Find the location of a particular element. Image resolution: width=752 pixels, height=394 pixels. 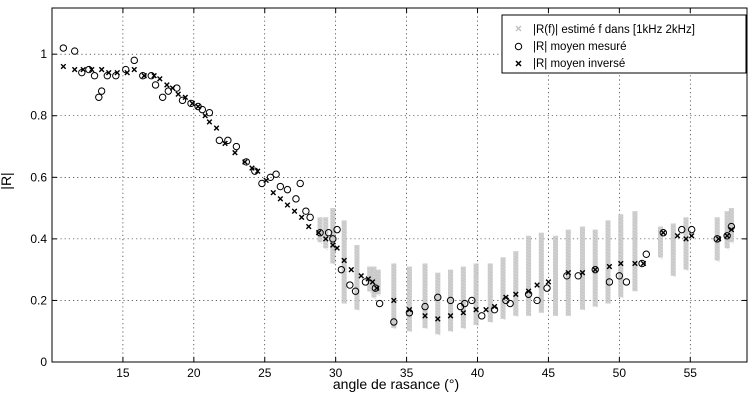

y-tick-label: 1 is located at coordinates (43, 54).